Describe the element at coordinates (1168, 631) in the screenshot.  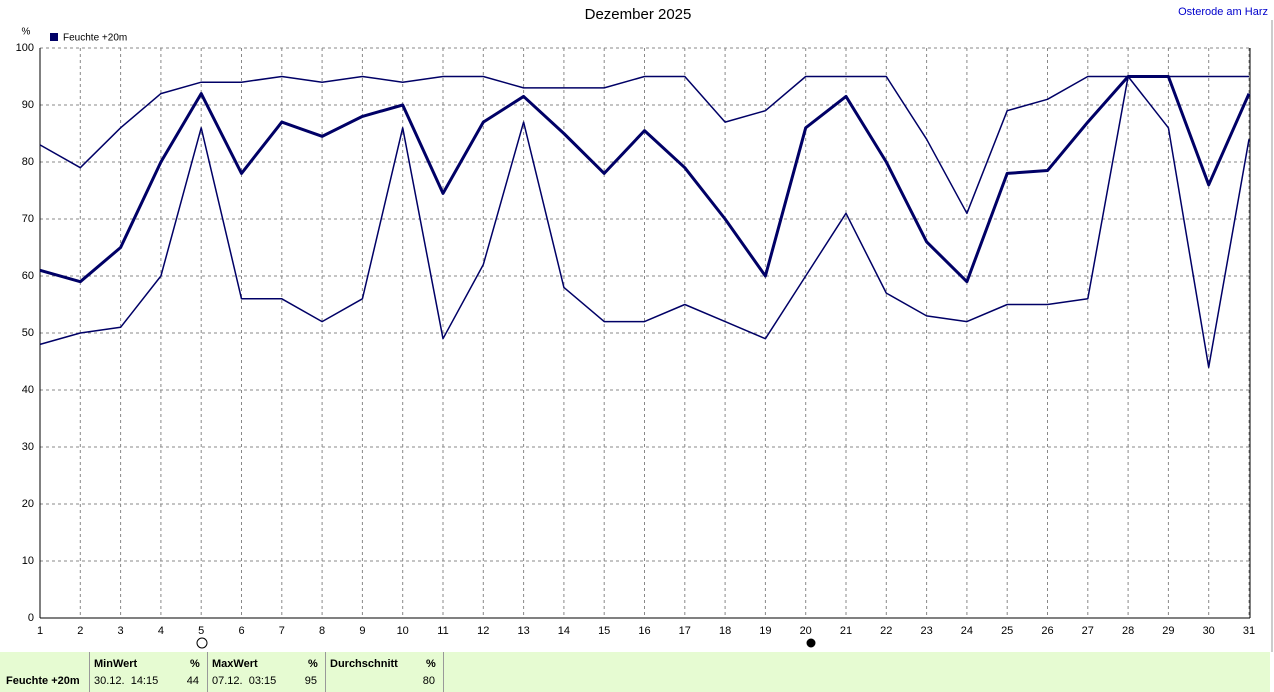
I see `x-tick-label: 29` at that location.